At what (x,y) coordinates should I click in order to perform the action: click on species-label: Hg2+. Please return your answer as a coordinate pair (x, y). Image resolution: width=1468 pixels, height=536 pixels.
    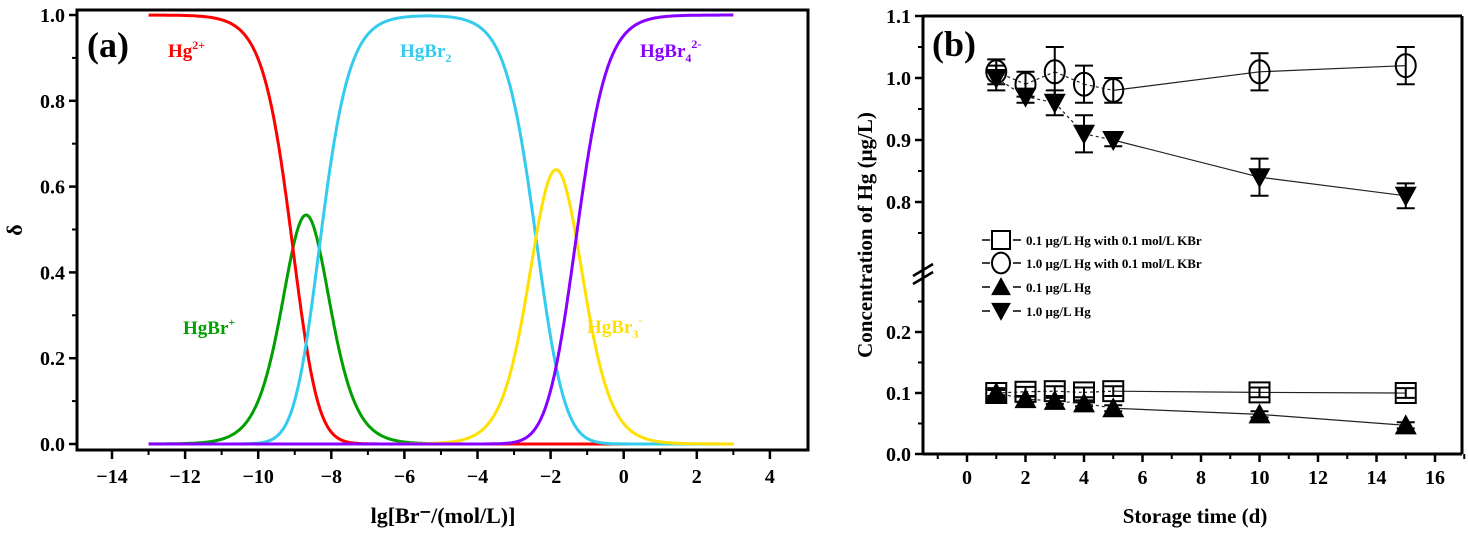
    Looking at the image, I should click on (186, 50).